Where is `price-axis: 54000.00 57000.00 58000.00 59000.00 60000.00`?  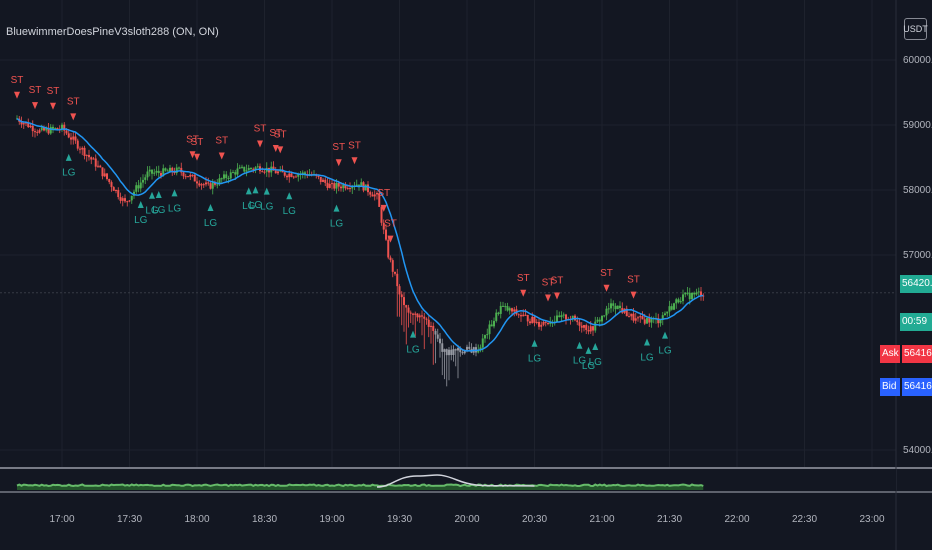
price-axis: 54000.00 57000.00 58000.00 59000.00 60000.00 is located at coordinates (917, 255).